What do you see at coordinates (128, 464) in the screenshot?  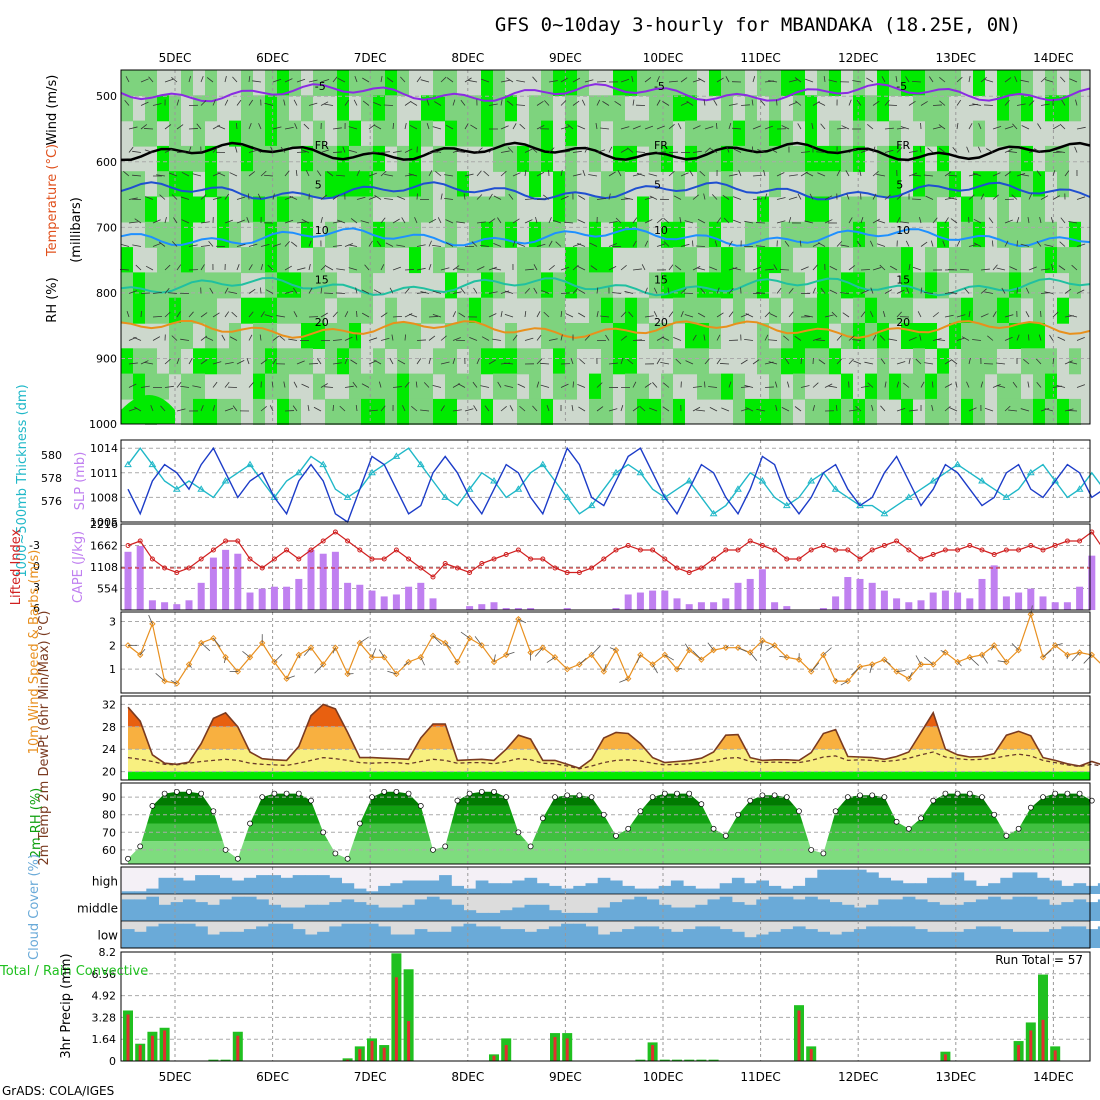 I see `thickness-point` at bounding box center [128, 464].